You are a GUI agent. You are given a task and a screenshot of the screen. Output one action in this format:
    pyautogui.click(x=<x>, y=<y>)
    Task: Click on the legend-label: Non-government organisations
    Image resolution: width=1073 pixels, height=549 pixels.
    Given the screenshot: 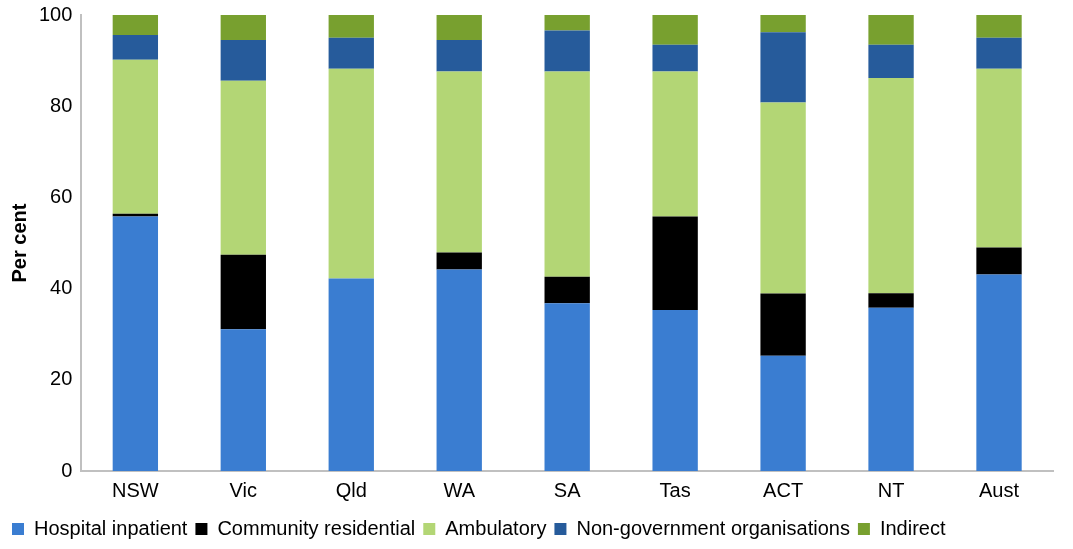 What is the action you would take?
    pyautogui.click(x=713, y=527)
    